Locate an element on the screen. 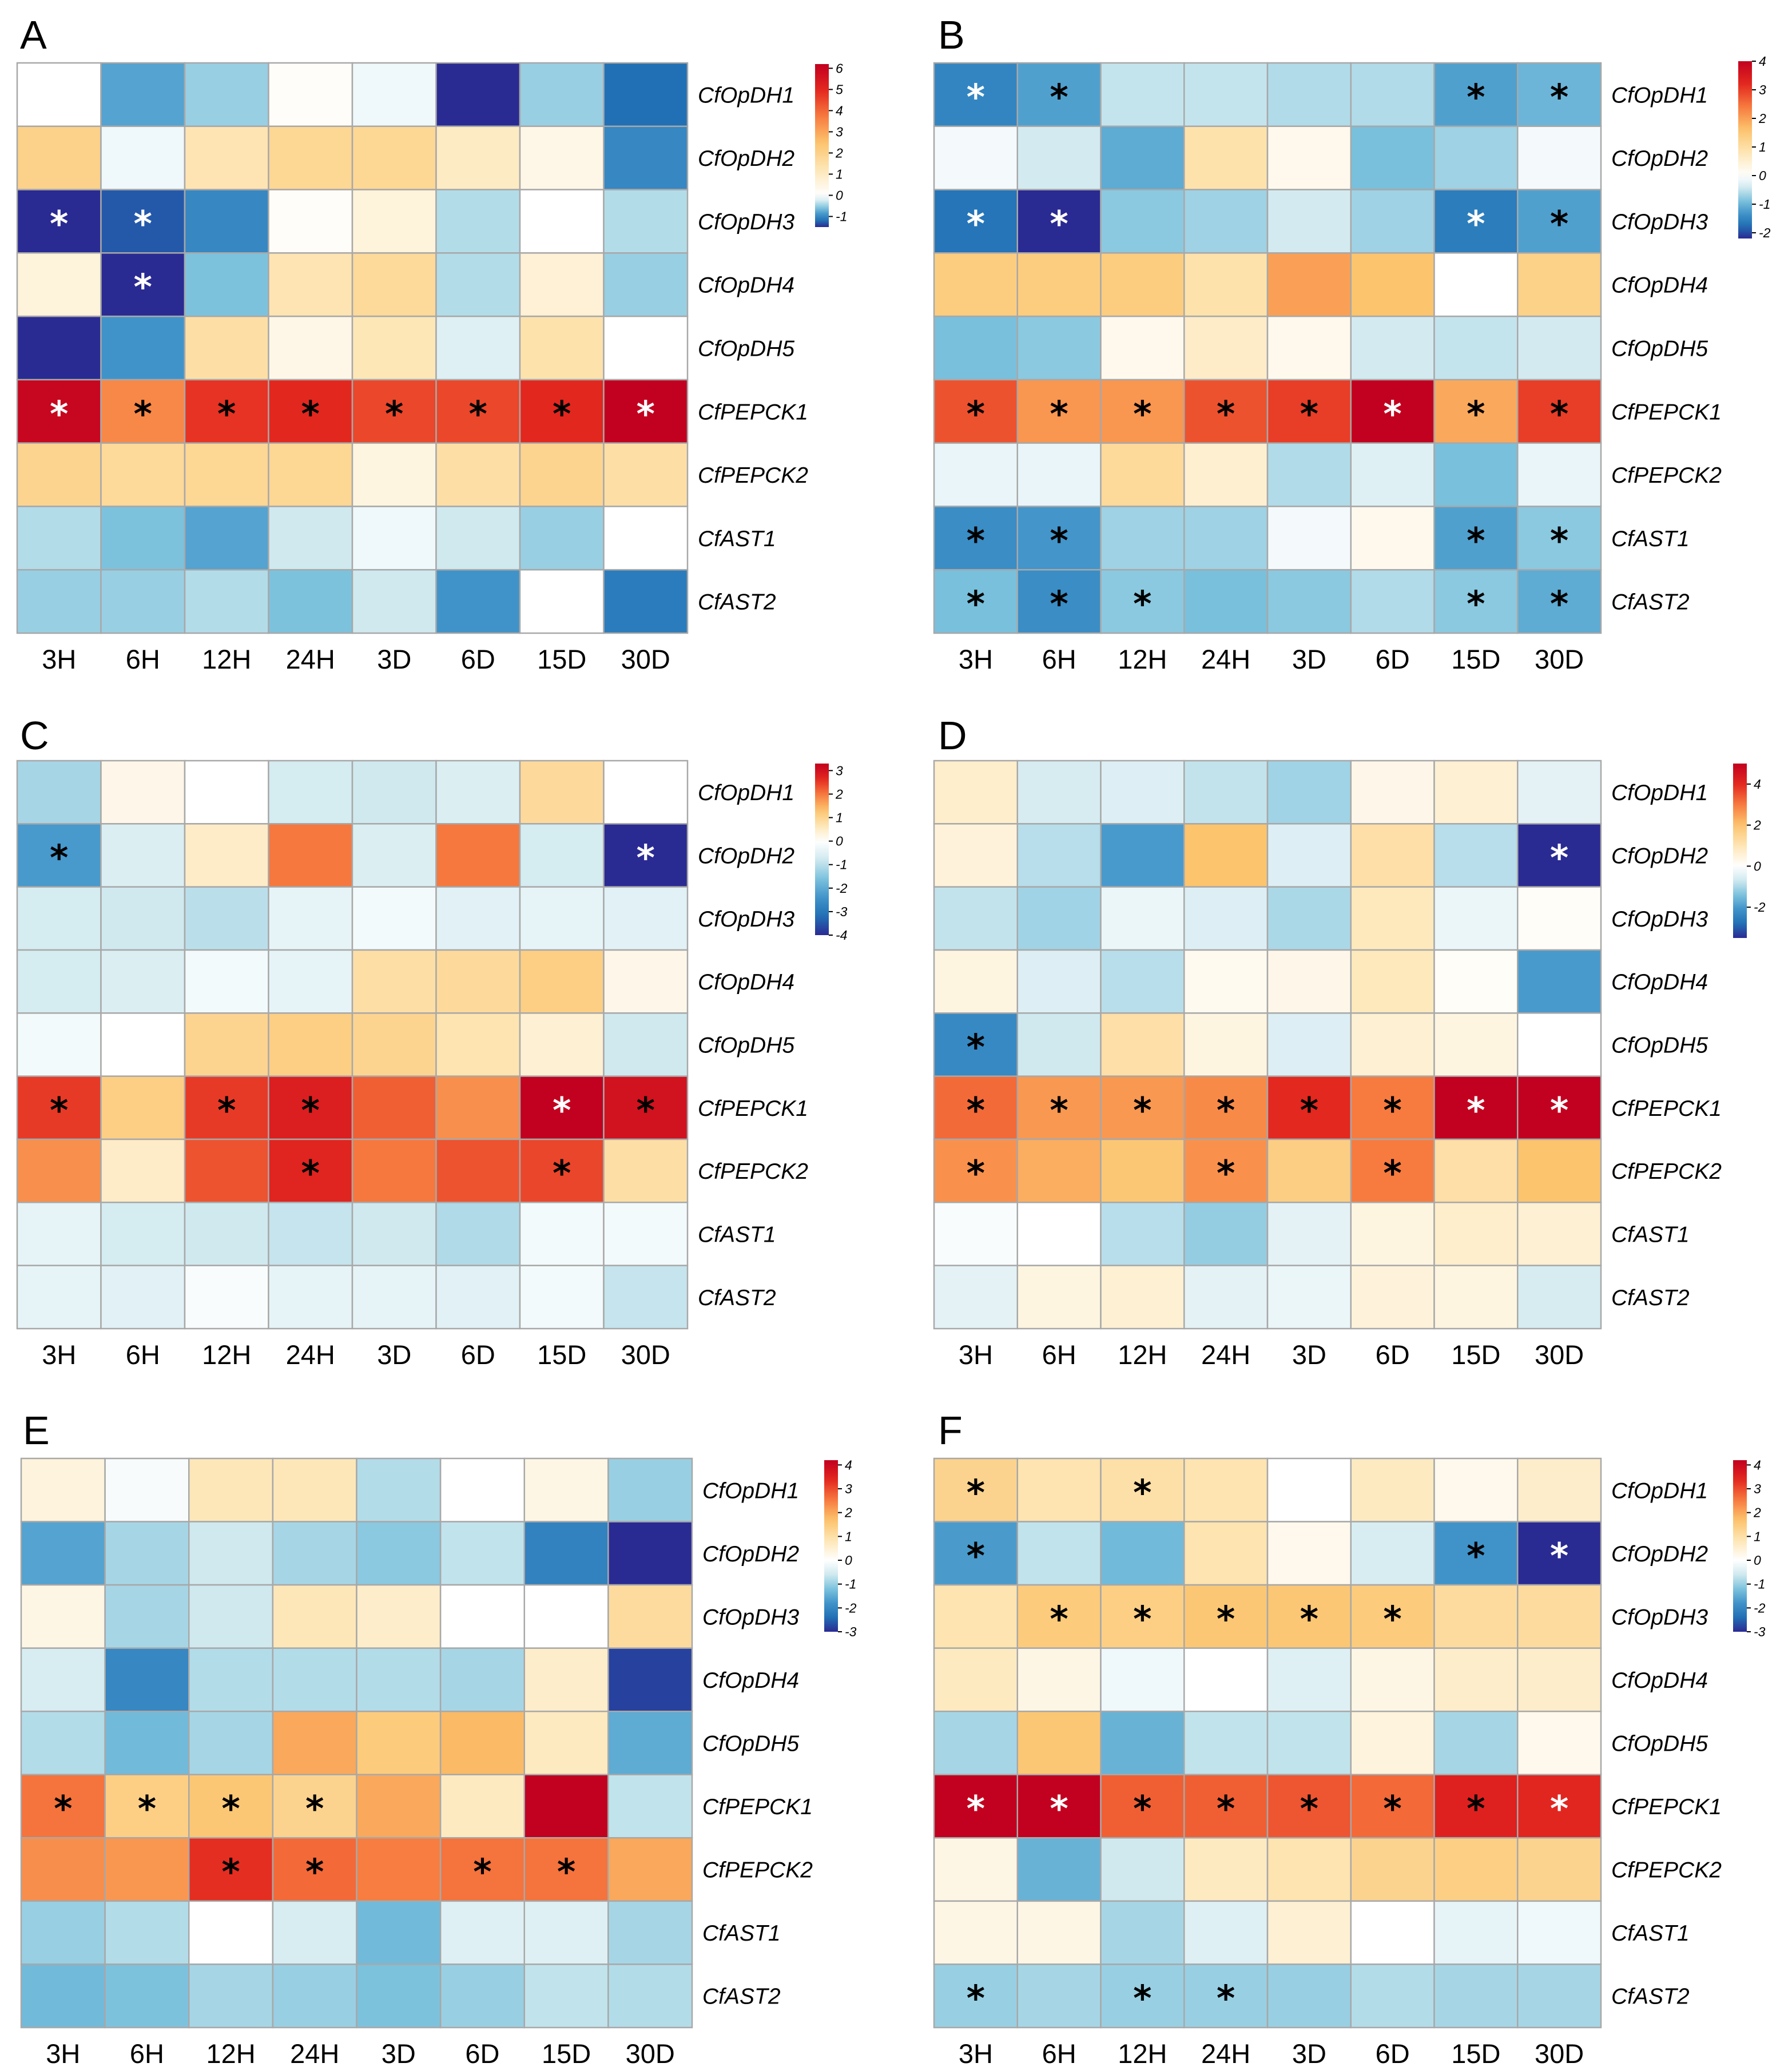 This screenshot has width=1792, height=2071. row-label: CfOpDH3 is located at coordinates (746, 919).